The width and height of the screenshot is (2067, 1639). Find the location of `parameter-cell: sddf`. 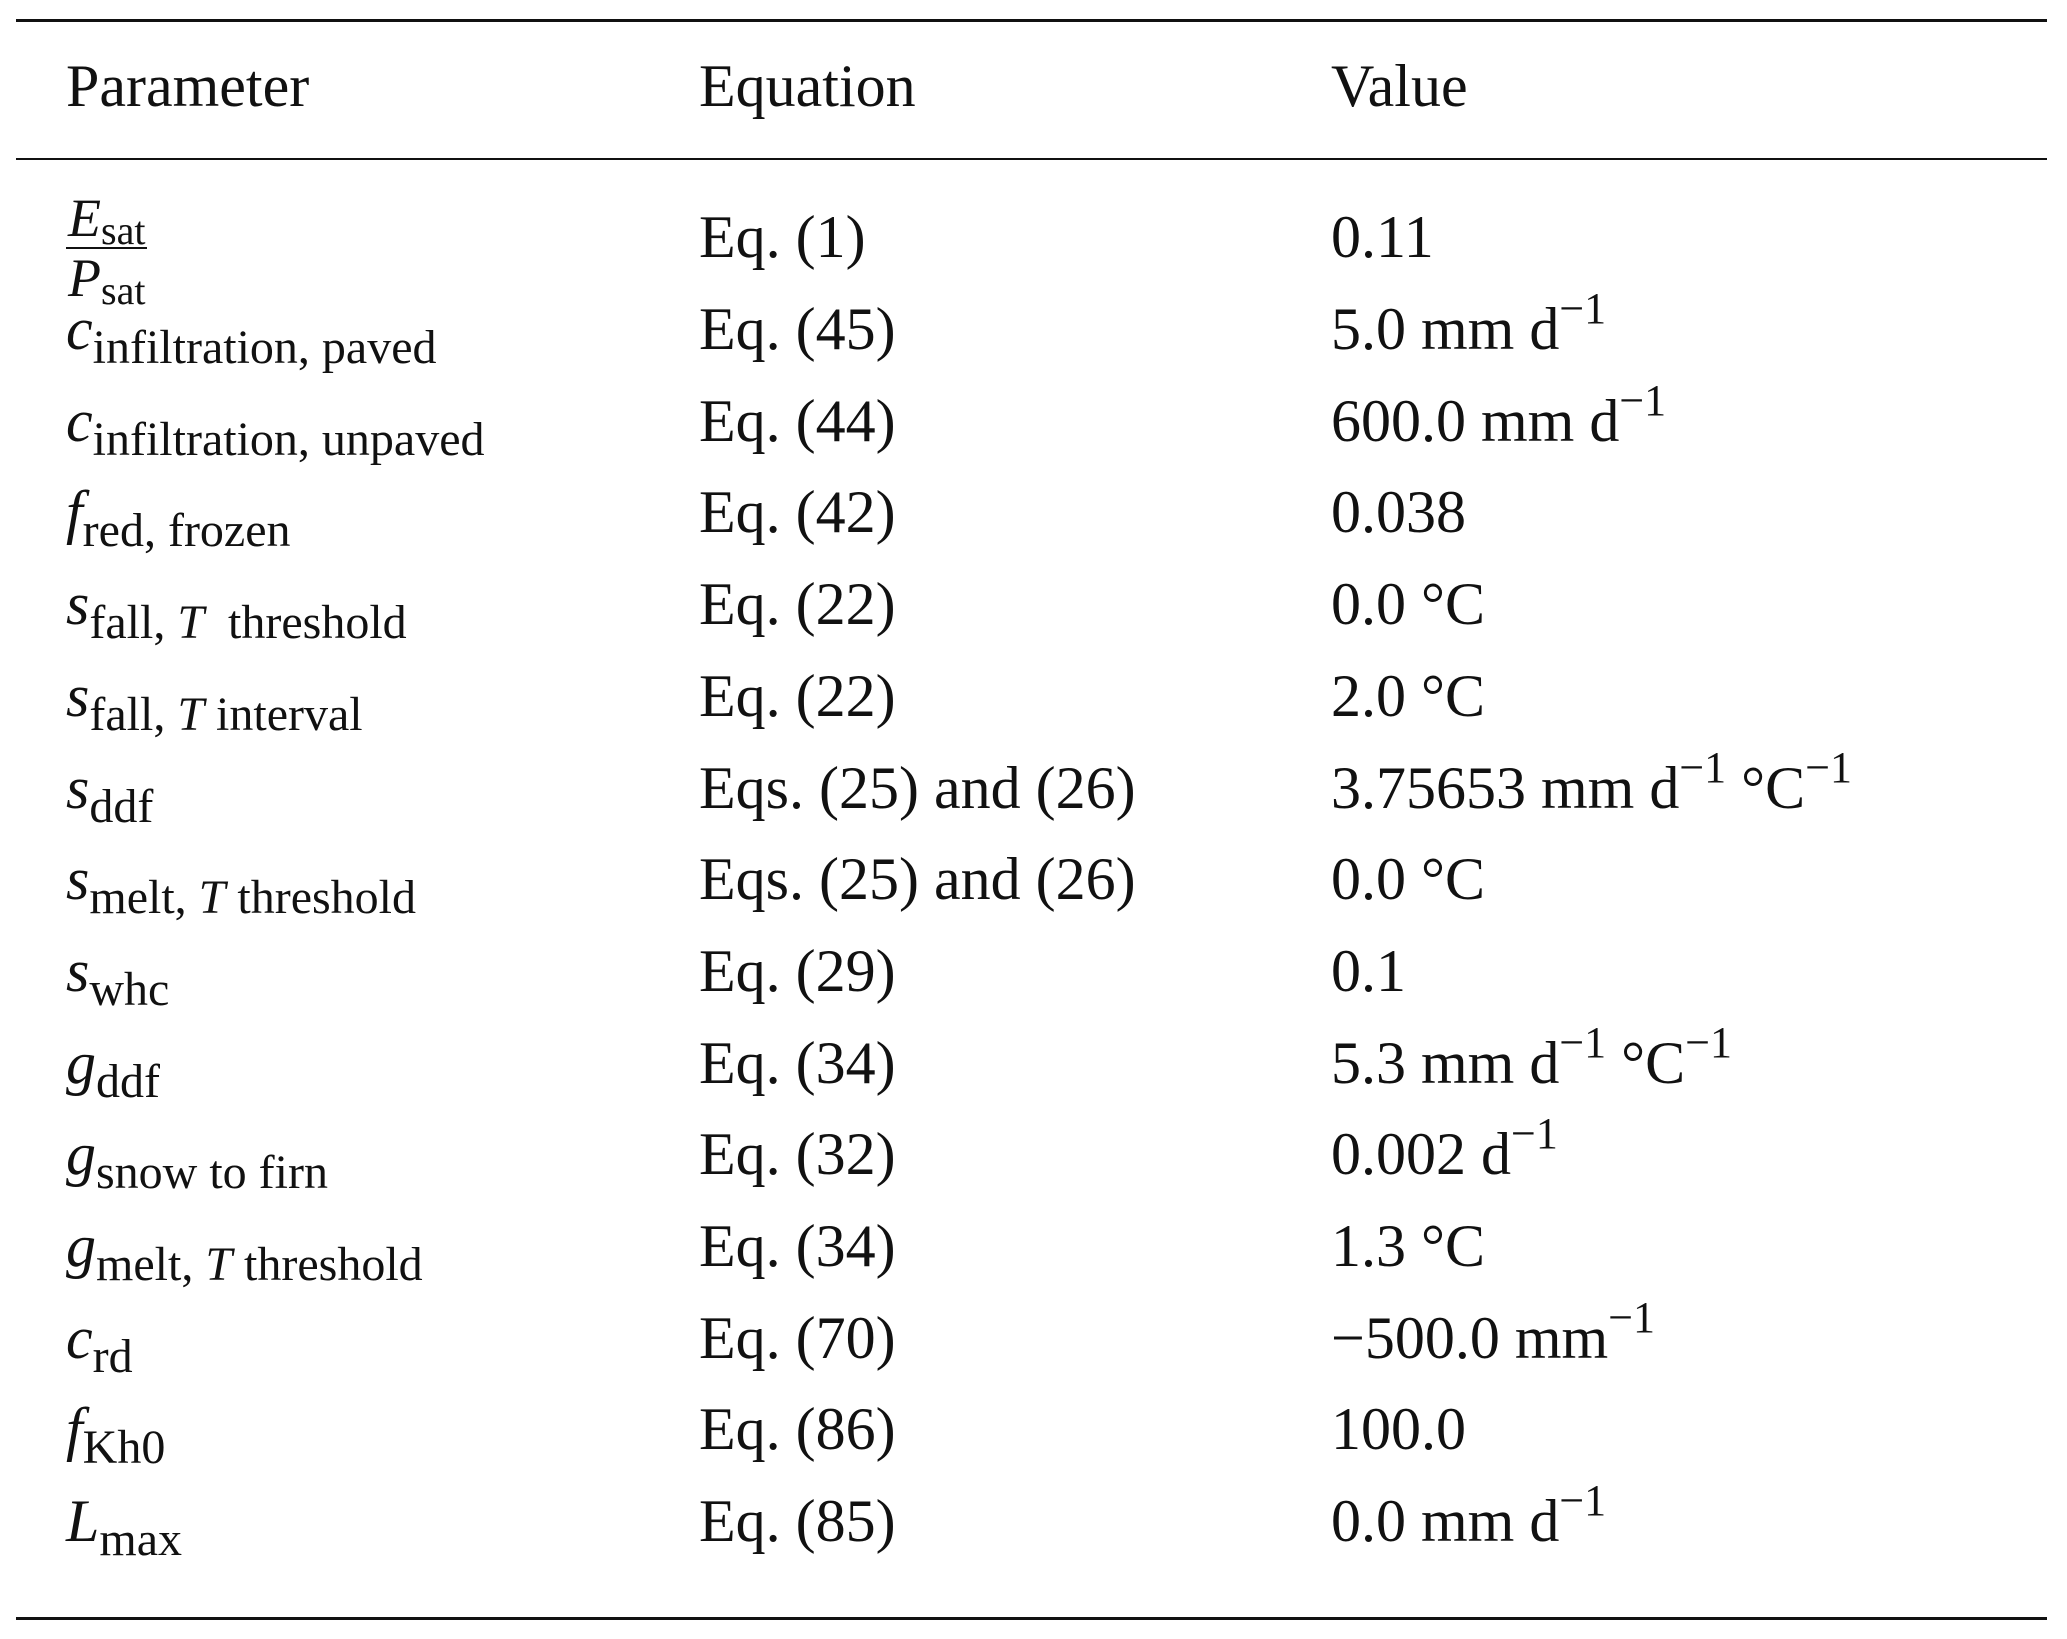

parameter-cell: sddf is located at coordinates (109, 788).